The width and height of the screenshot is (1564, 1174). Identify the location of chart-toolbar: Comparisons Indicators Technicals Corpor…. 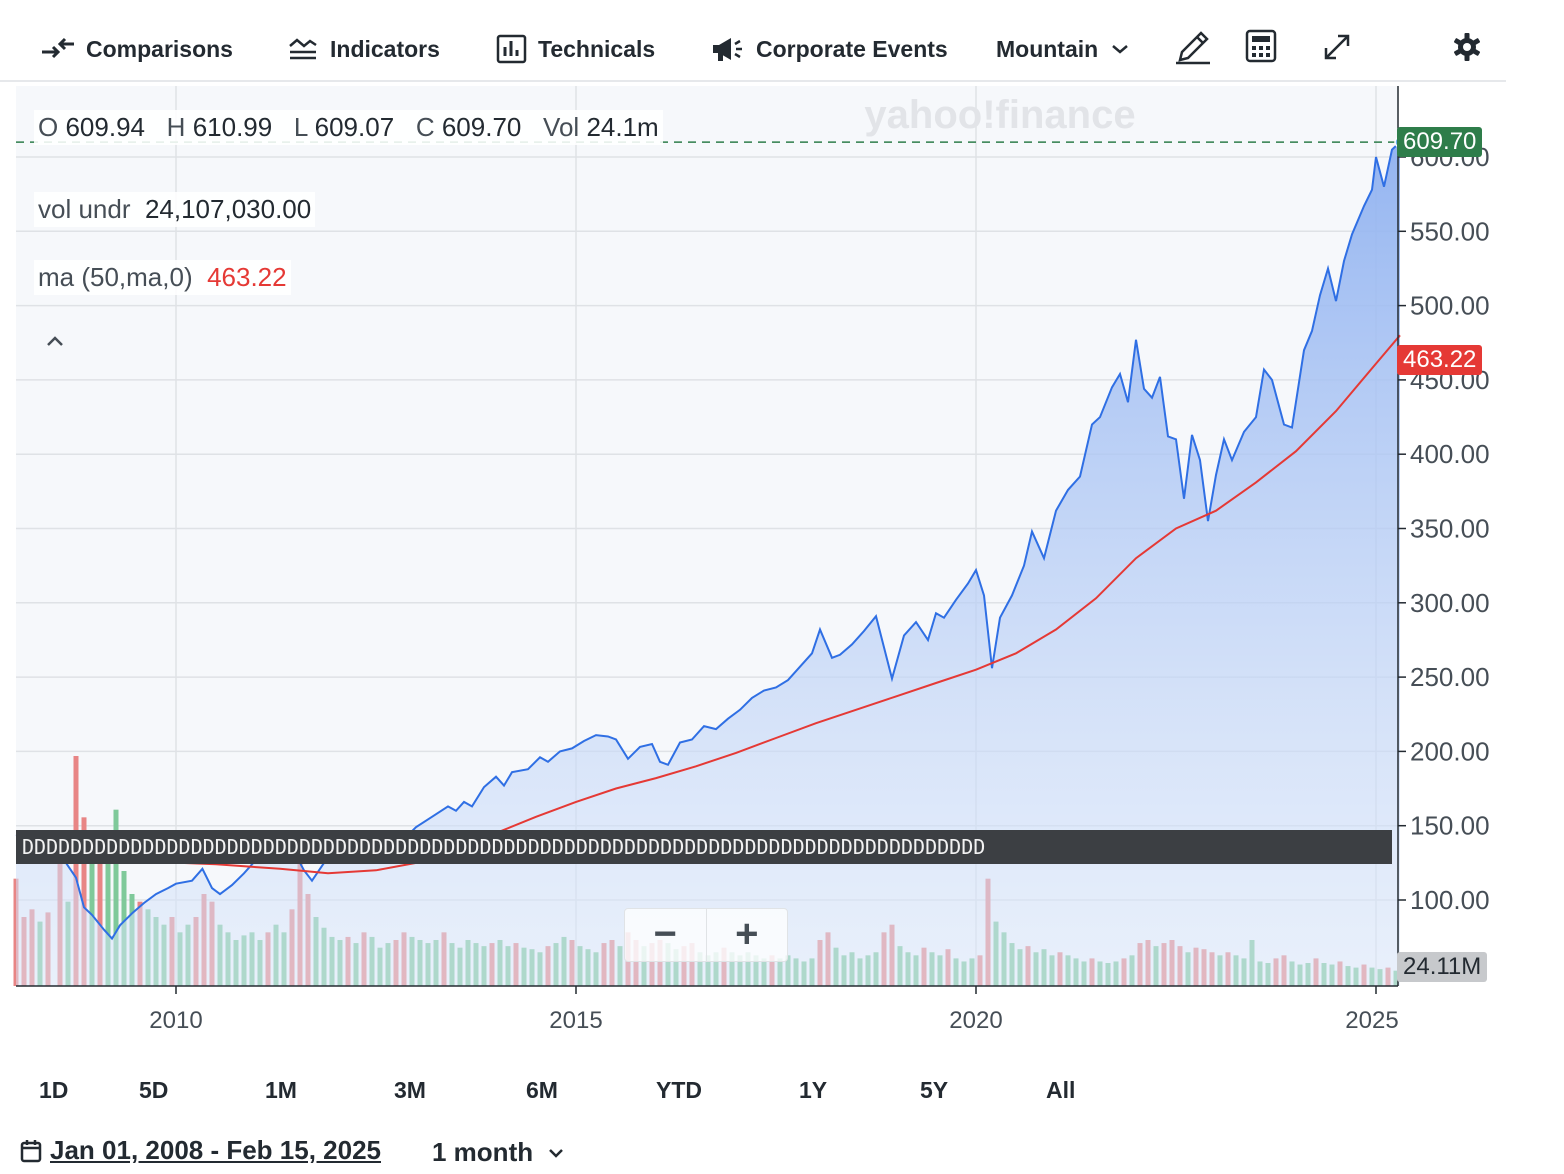
(753, 41).